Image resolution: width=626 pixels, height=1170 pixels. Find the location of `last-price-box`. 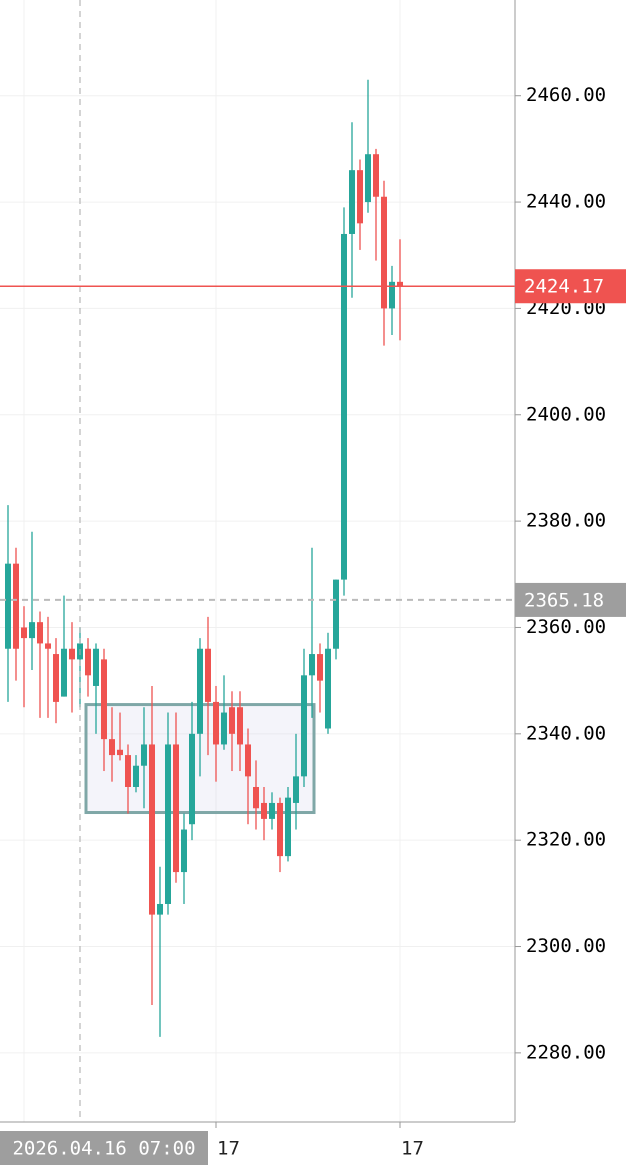

last-price-box is located at coordinates (570, 286).